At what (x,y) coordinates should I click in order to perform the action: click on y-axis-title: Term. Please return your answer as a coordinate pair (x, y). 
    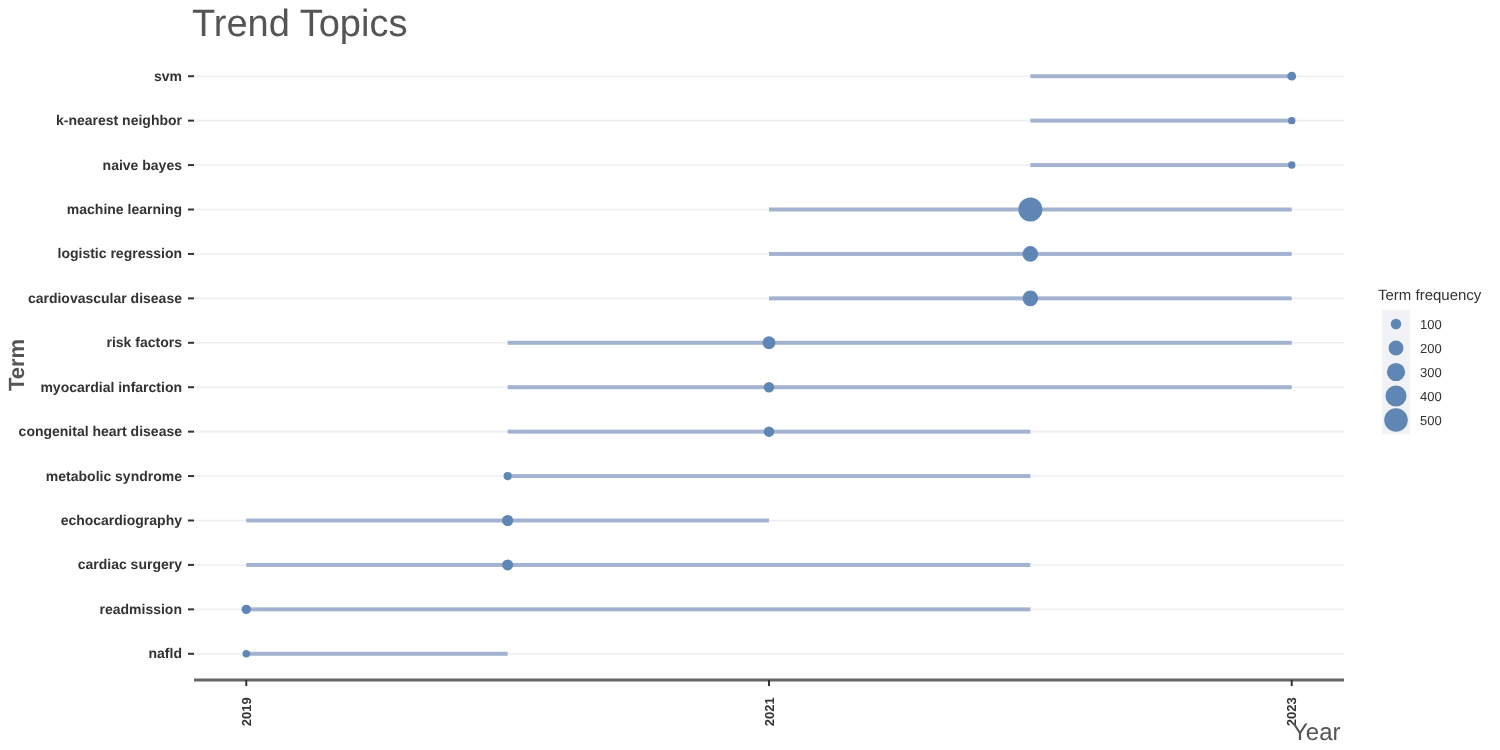
    Looking at the image, I should click on (18, 365).